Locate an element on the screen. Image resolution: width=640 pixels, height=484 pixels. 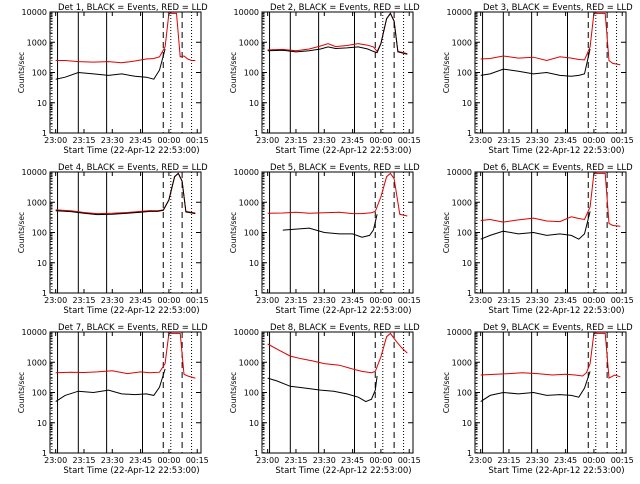
panel-title: Det 6, BLACK = Events, RED = LLD is located at coordinates (558, 168).